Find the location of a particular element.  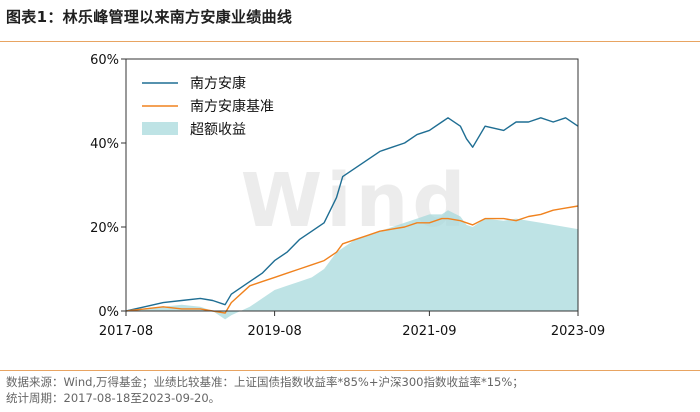

y-tick-label: 20% is located at coordinates (104, 228).